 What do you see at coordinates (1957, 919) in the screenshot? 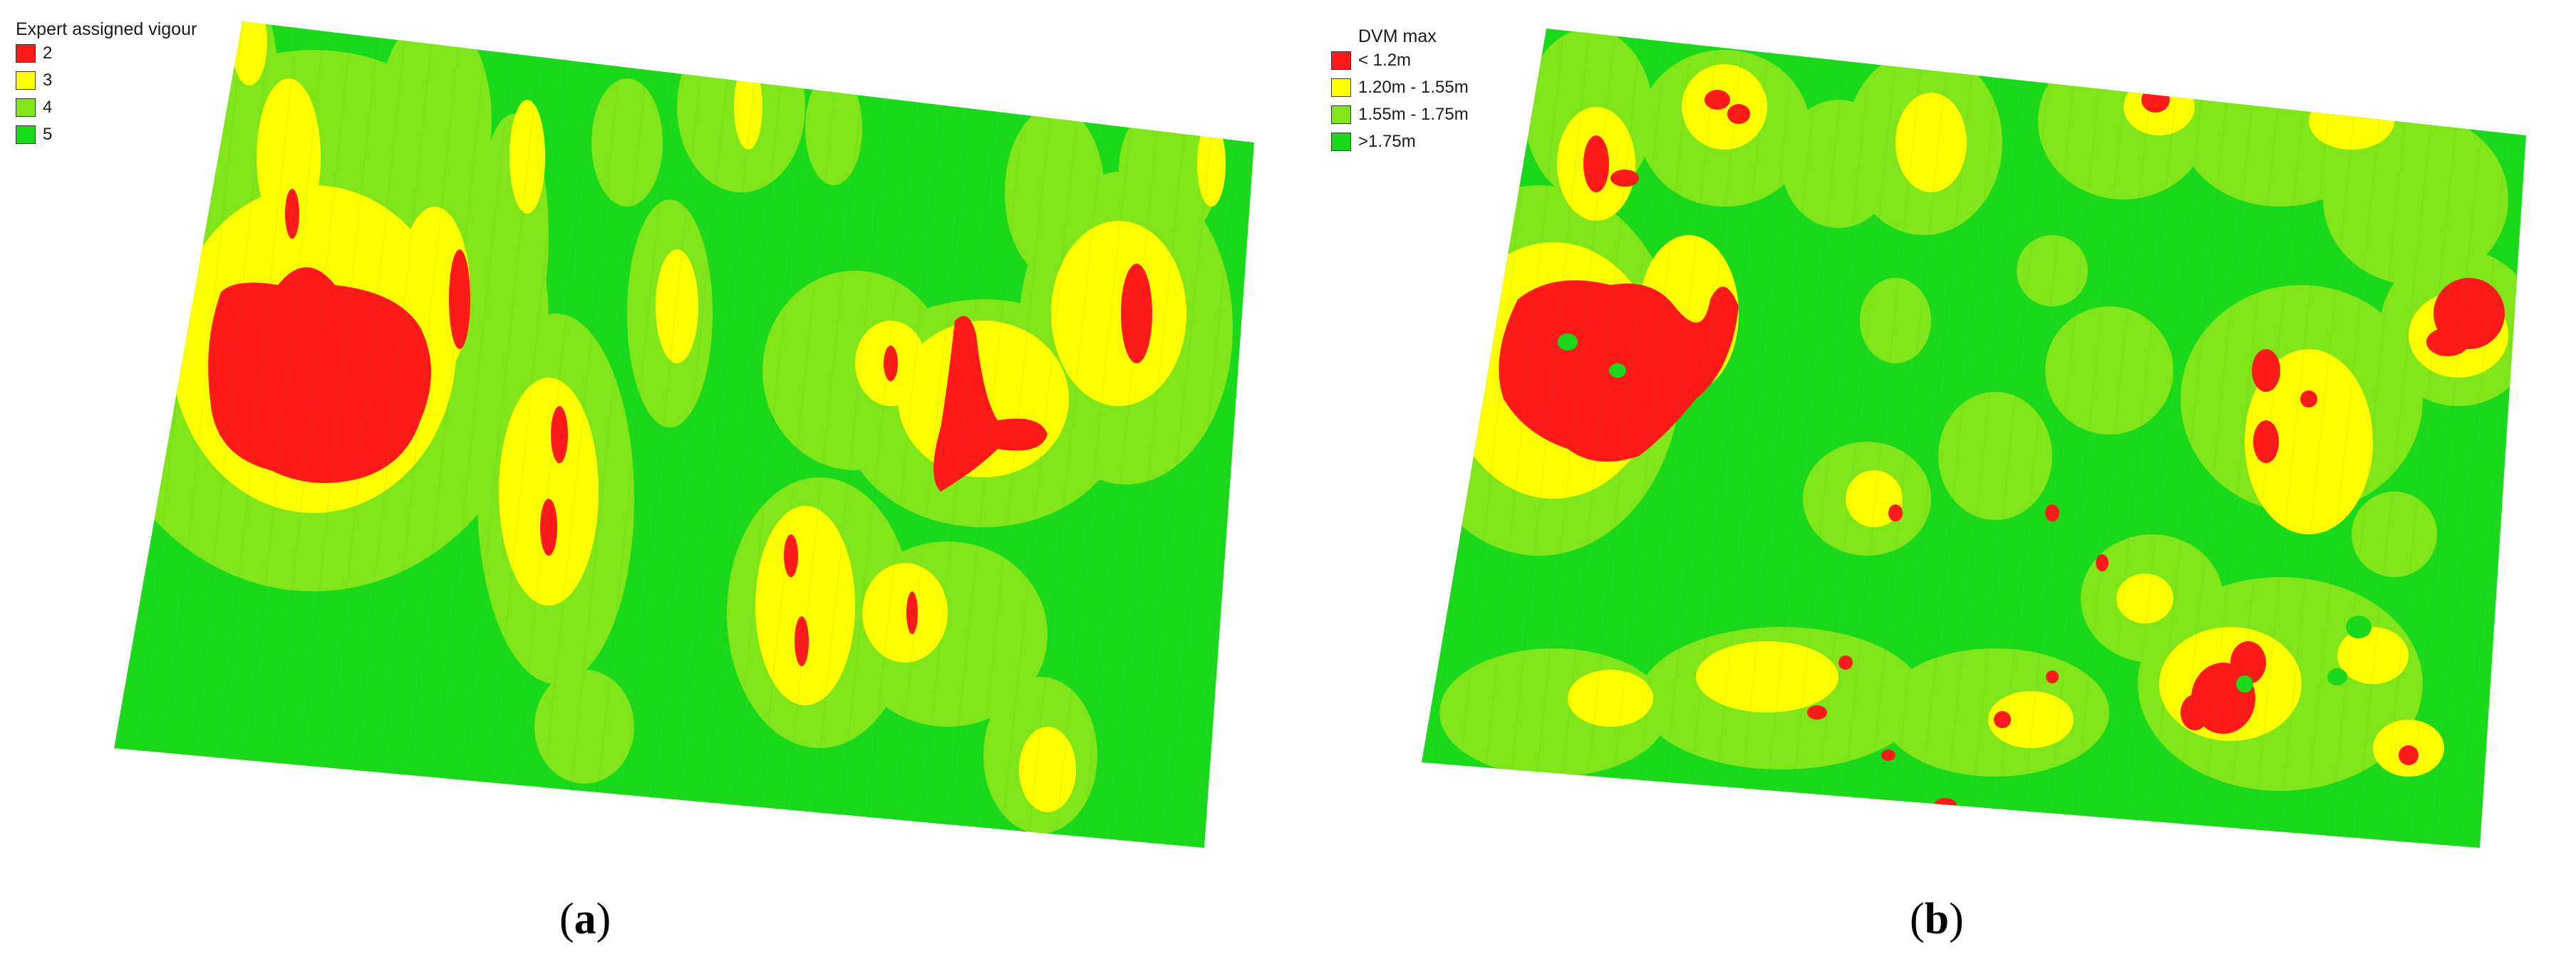
I see `caption-b-close: )` at bounding box center [1957, 919].